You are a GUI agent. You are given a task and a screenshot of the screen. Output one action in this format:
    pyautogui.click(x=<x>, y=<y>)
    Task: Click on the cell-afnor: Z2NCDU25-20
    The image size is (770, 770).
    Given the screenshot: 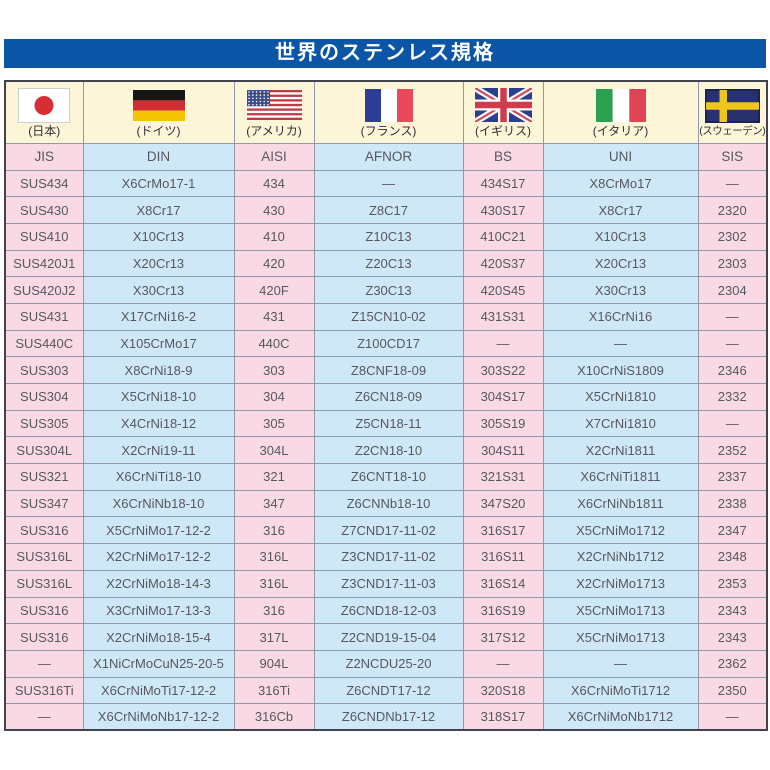 What is the action you would take?
    pyautogui.click(x=388, y=663)
    